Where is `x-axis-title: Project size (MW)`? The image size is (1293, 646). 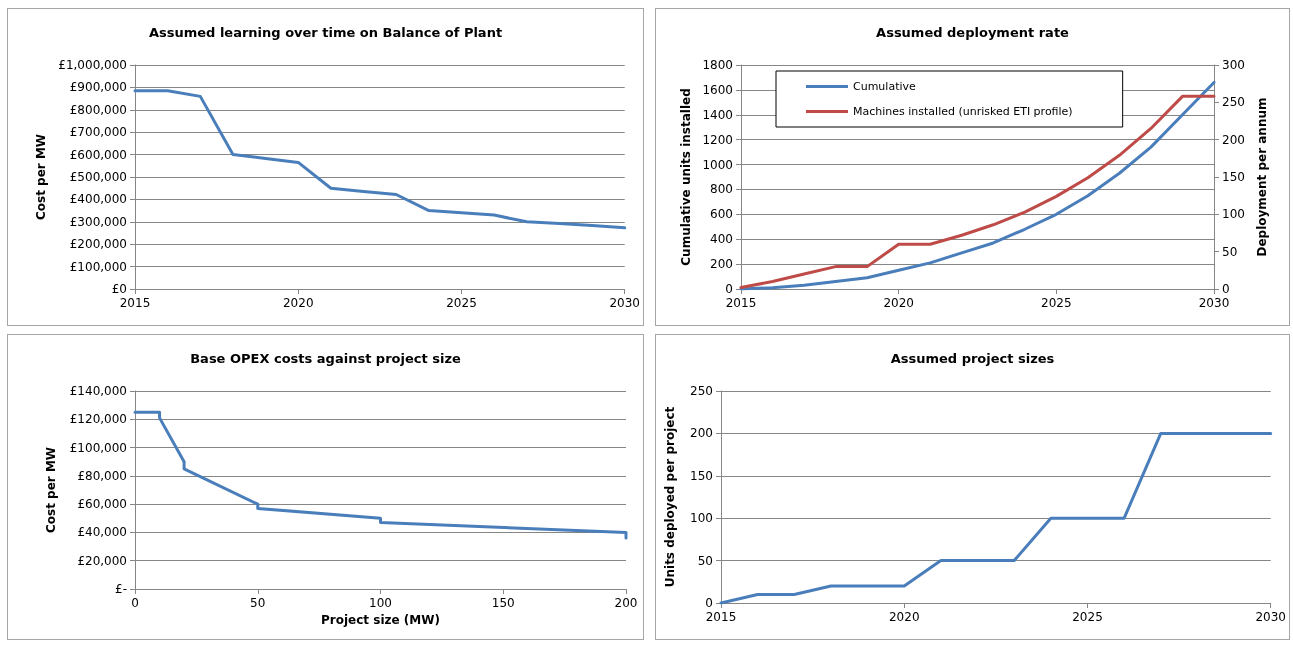 x-axis-title: Project size (MW) is located at coordinates (380, 619).